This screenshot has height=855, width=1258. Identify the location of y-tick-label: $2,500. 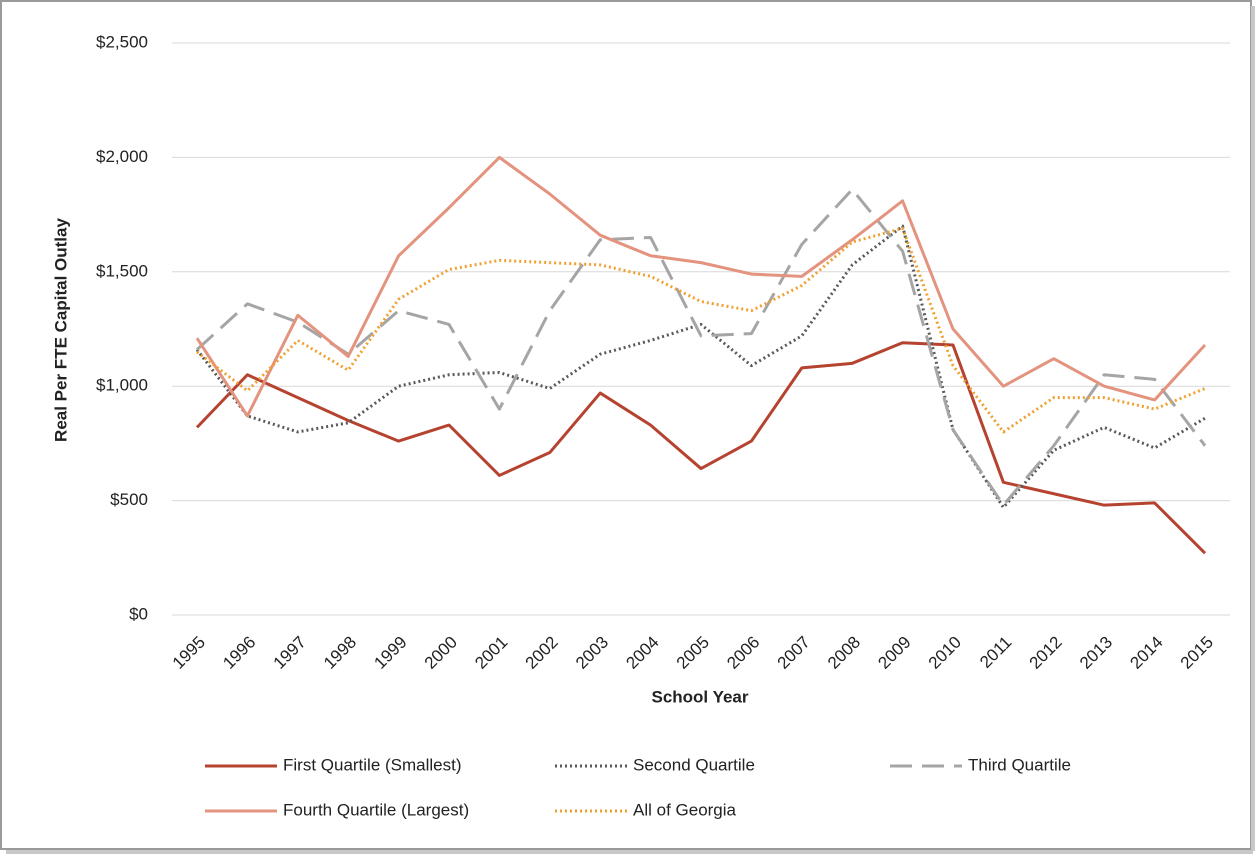
(122, 41).